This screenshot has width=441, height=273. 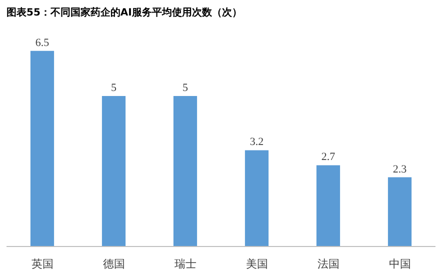 I want to click on x-tick-label: 法国, so click(x=328, y=264).